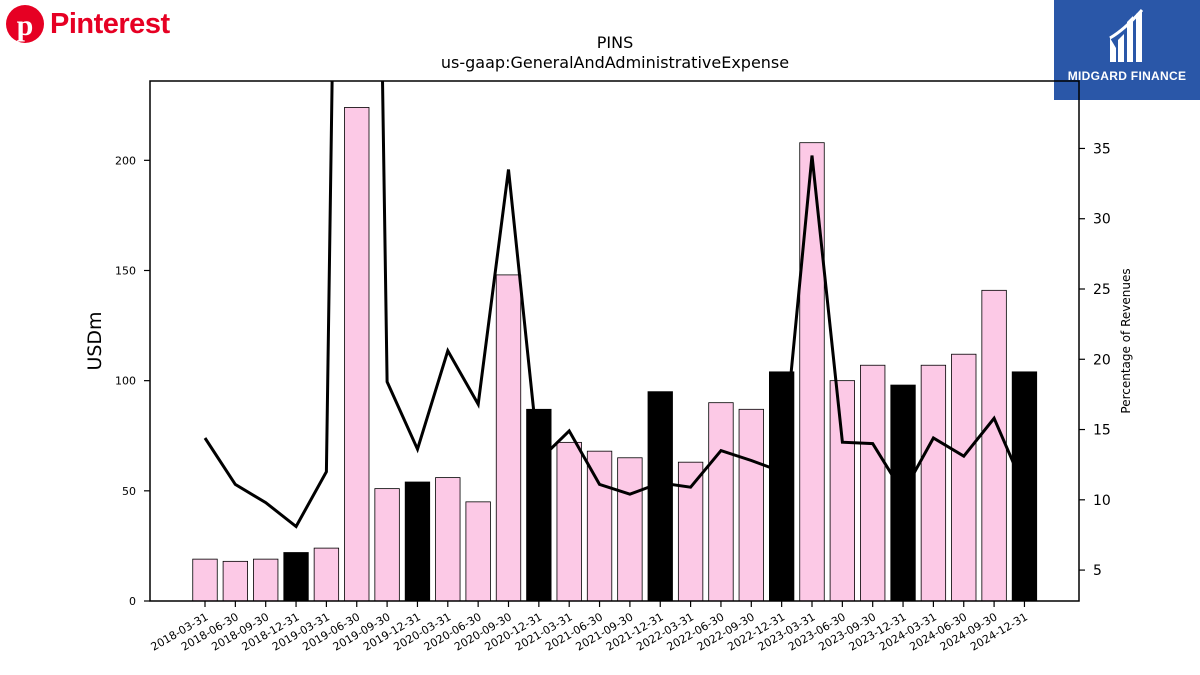  What do you see at coordinates (1126, 35) in the screenshot?
I see `midgard-emblem-icon` at bounding box center [1126, 35].